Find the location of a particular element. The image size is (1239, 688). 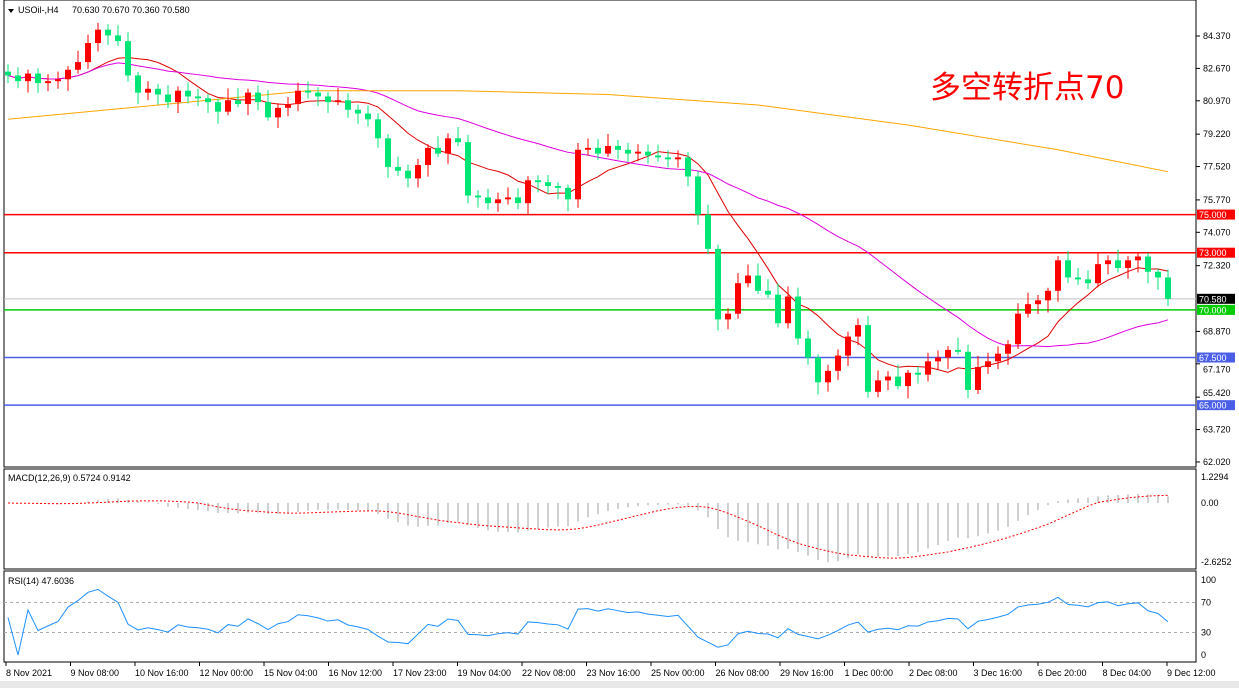

symbol-label: USOil-,H4 is located at coordinates (38, 10).